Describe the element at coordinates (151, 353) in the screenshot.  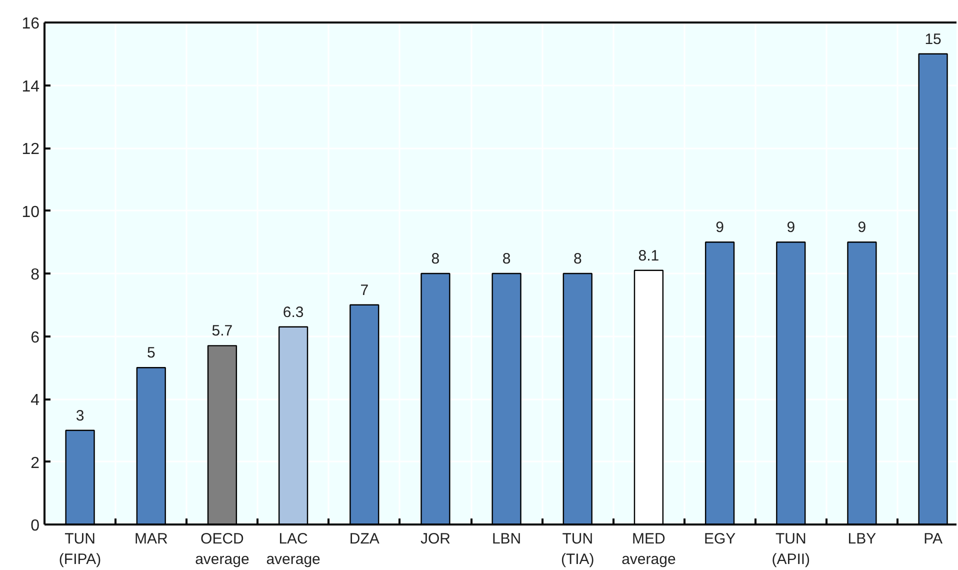
I see `data-label: 5` at that location.